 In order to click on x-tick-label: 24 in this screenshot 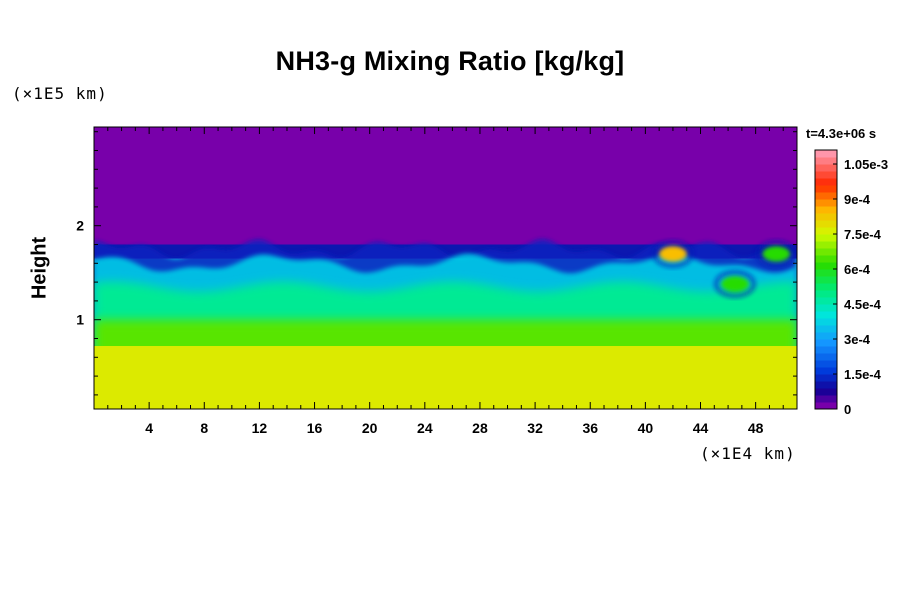, I will do `click(425, 428)`.